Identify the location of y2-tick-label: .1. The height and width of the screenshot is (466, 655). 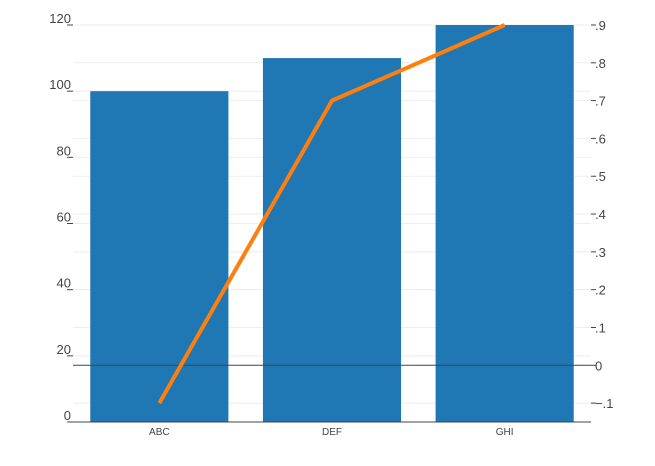
(600, 327).